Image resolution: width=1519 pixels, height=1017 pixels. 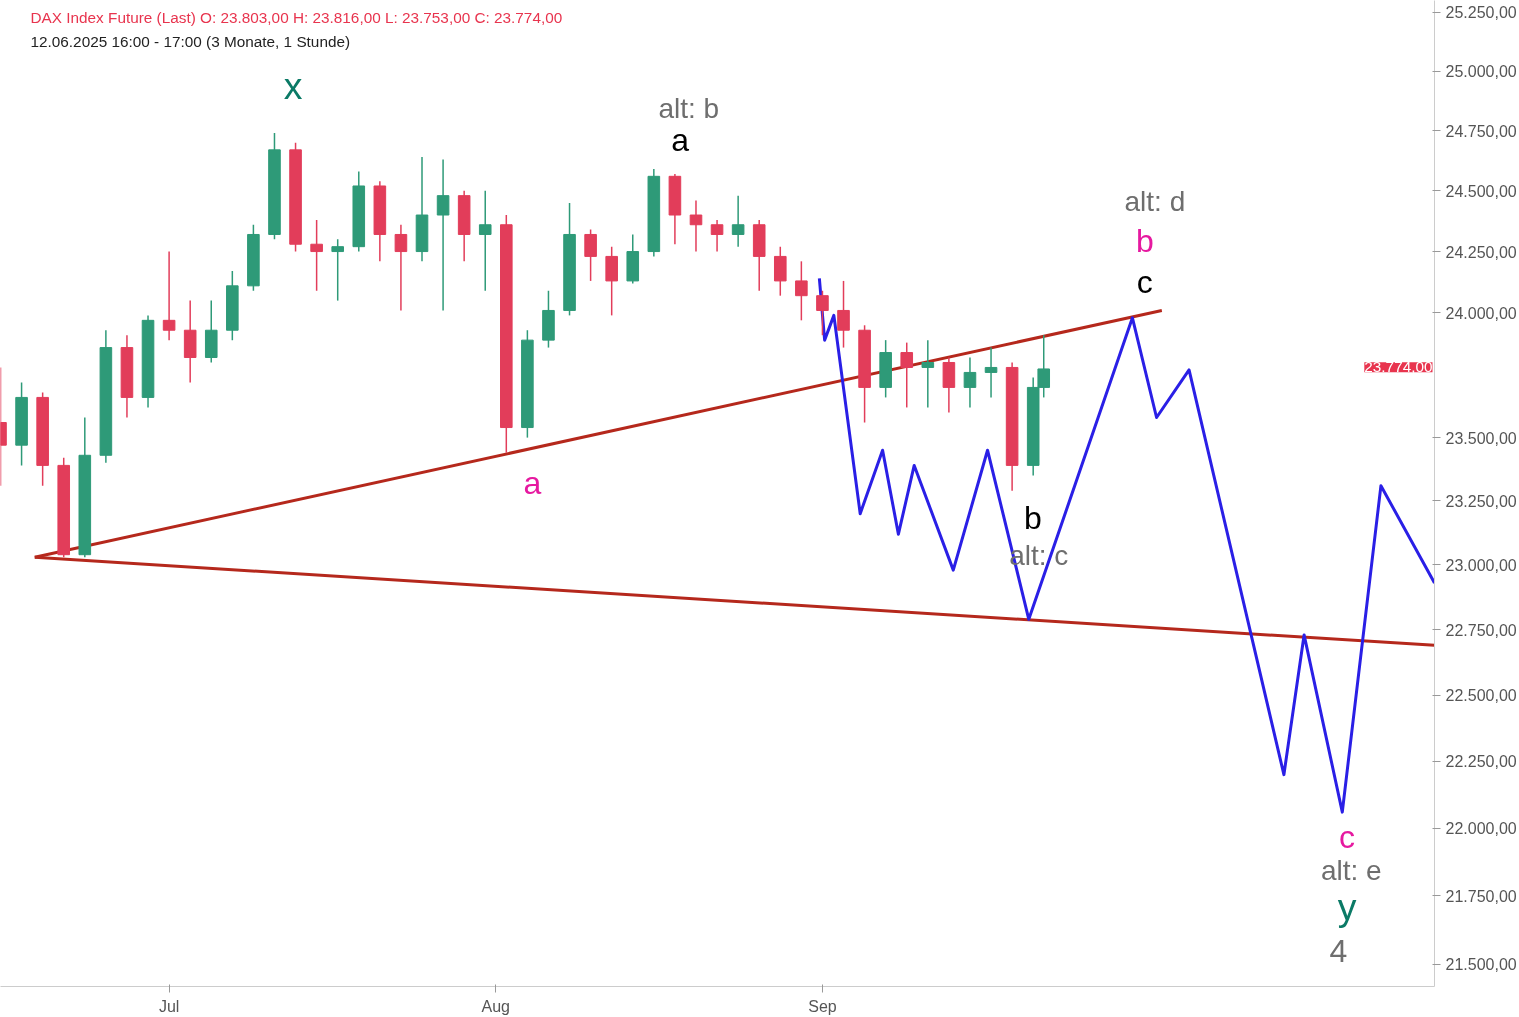 What do you see at coordinates (1481, 501) in the screenshot?
I see `y-tick-label: 23.250,00` at bounding box center [1481, 501].